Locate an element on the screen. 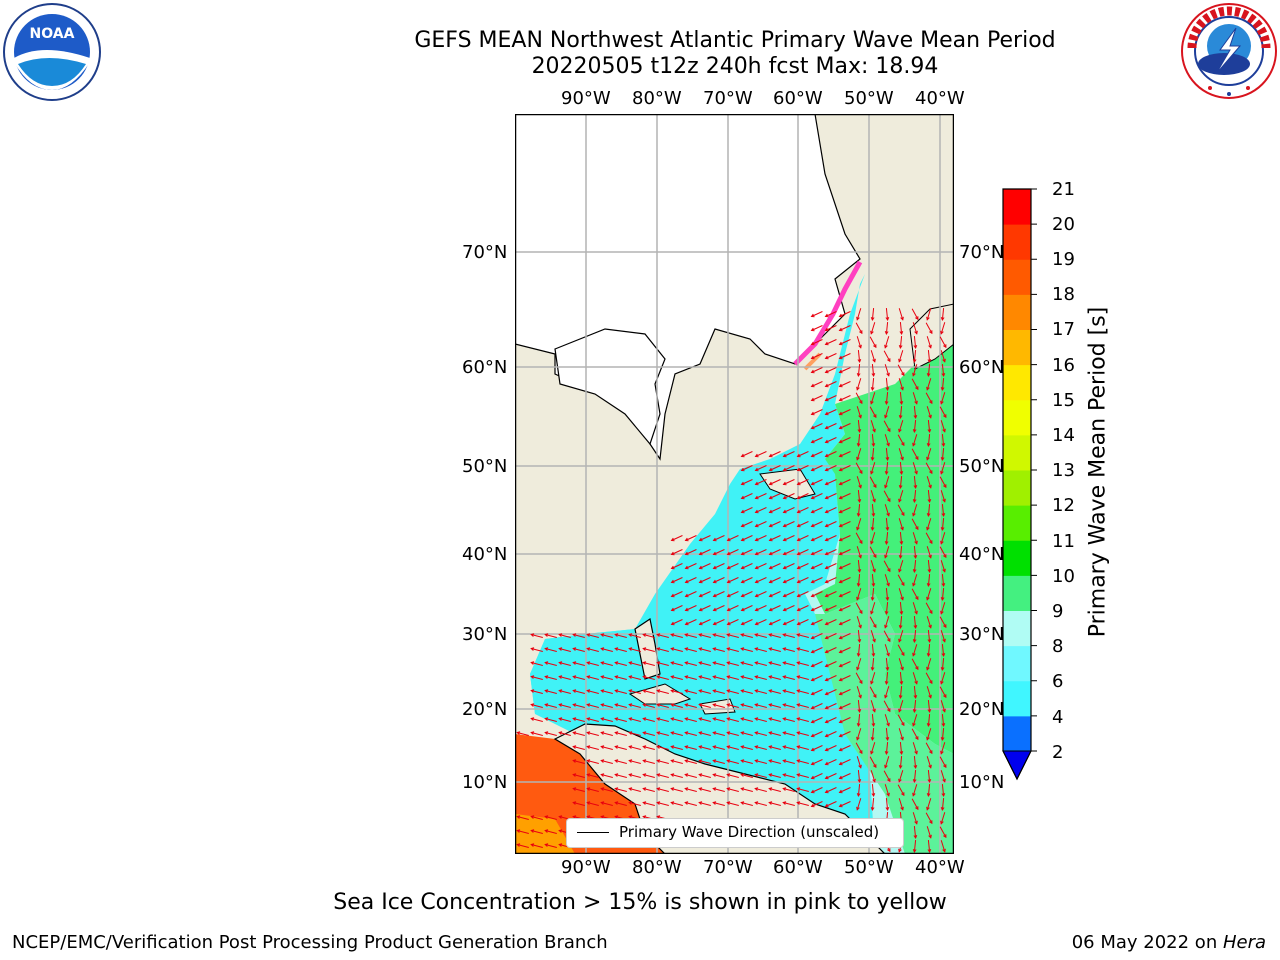 The image size is (1280, 960). colorbar-tick: 19 is located at coordinates (1063, 259).